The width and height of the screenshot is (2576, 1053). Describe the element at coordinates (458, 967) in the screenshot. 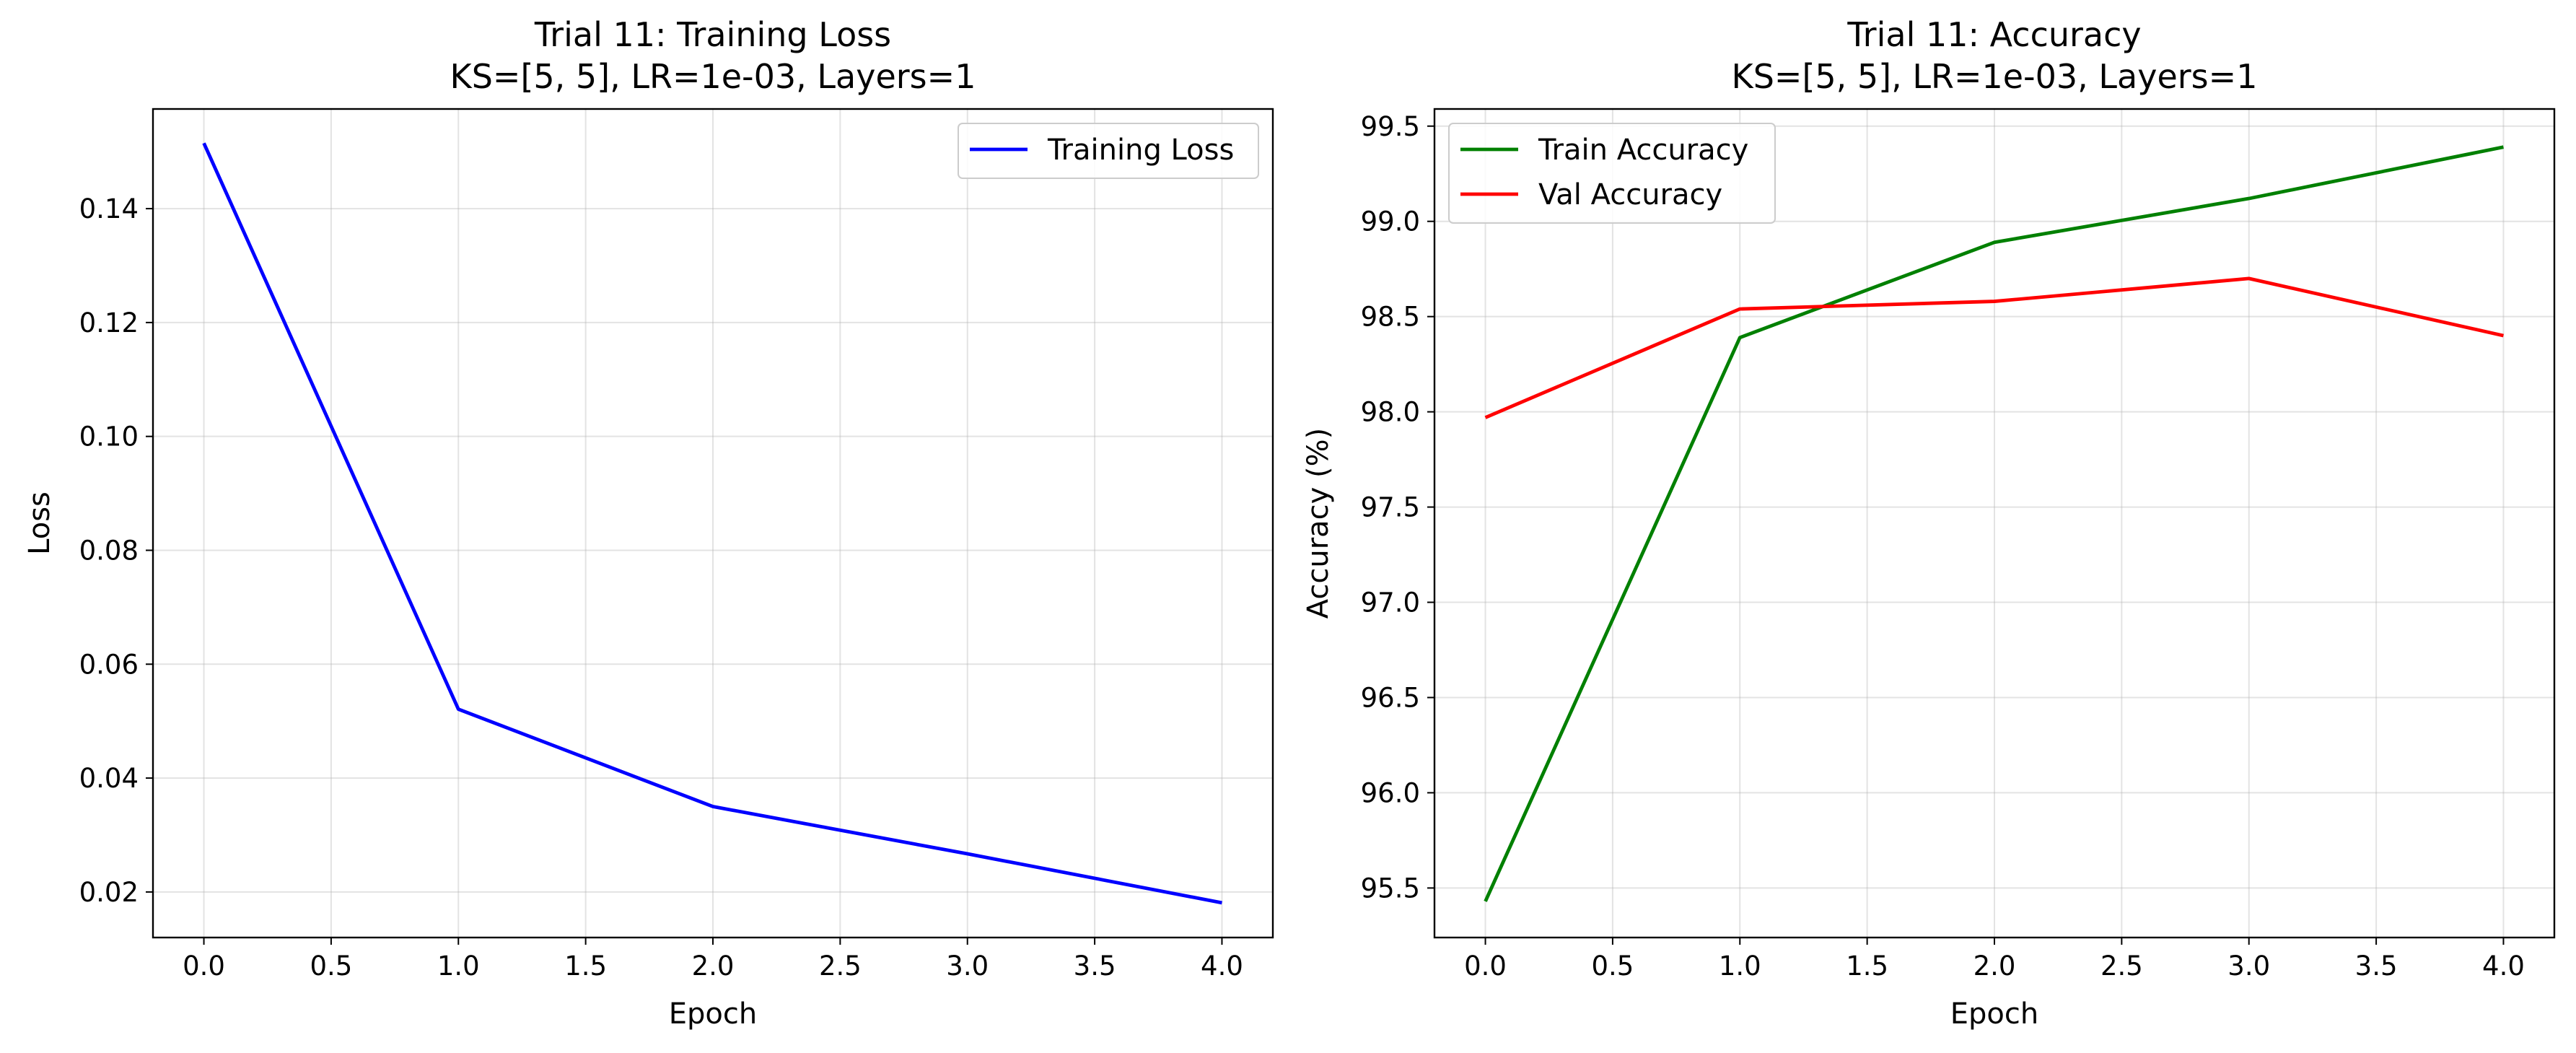

I see `loss-chart-x-tick-label: 1.0` at that location.